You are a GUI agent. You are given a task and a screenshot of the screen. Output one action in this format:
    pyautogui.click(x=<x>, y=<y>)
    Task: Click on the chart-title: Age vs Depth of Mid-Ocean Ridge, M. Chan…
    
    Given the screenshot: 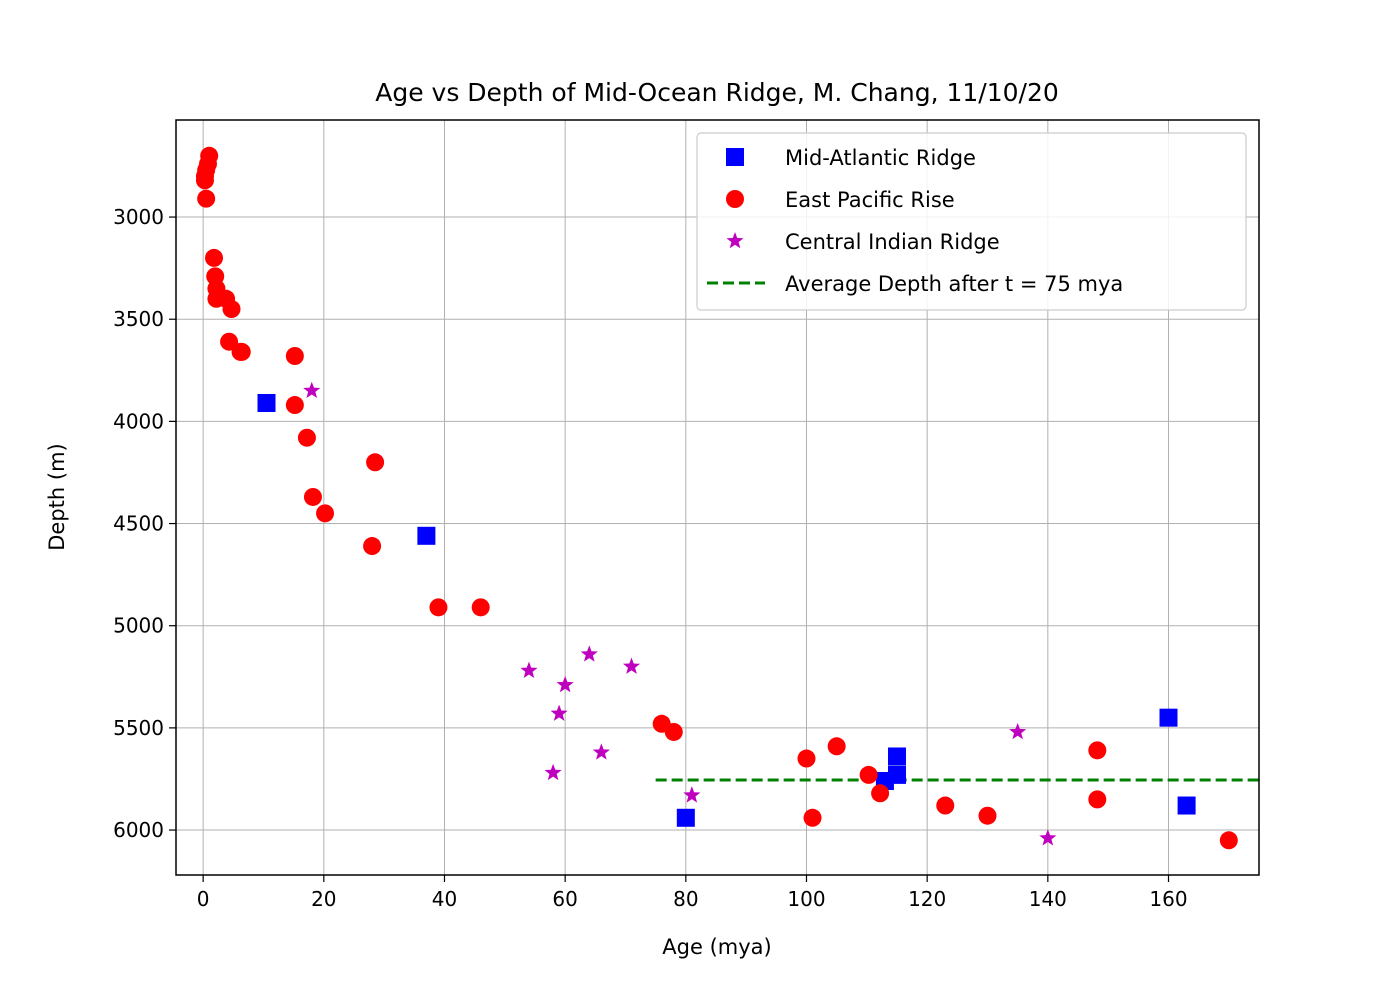 What is the action you would take?
    pyautogui.click(x=717, y=92)
    